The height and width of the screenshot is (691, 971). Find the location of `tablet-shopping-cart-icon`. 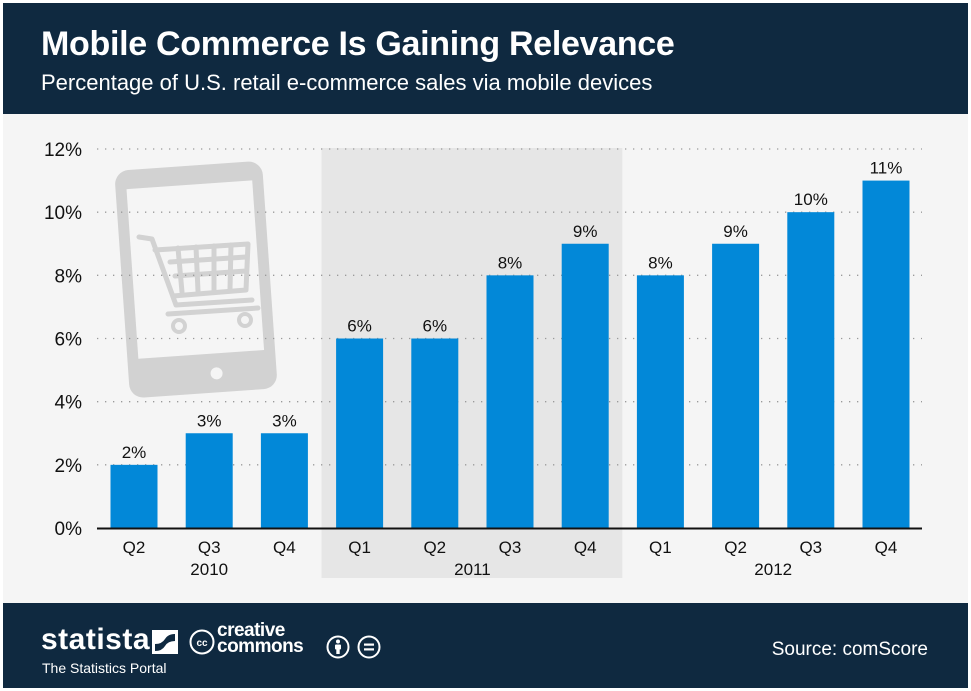

tablet-shopping-cart-icon is located at coordinates (196, 279).